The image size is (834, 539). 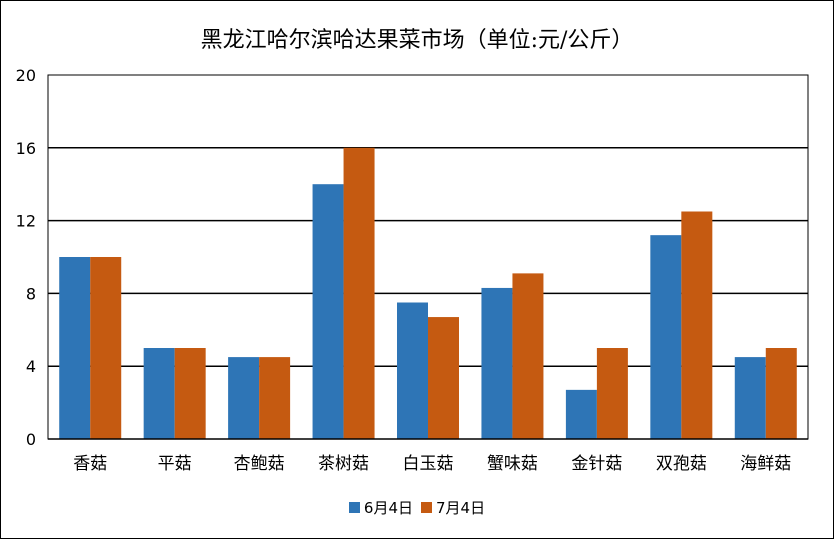 What do you see at coordinates (259, 464) in the screenshot?
I see `x-tick-label: 杏鲍菇` at bounding box center [259, 464].